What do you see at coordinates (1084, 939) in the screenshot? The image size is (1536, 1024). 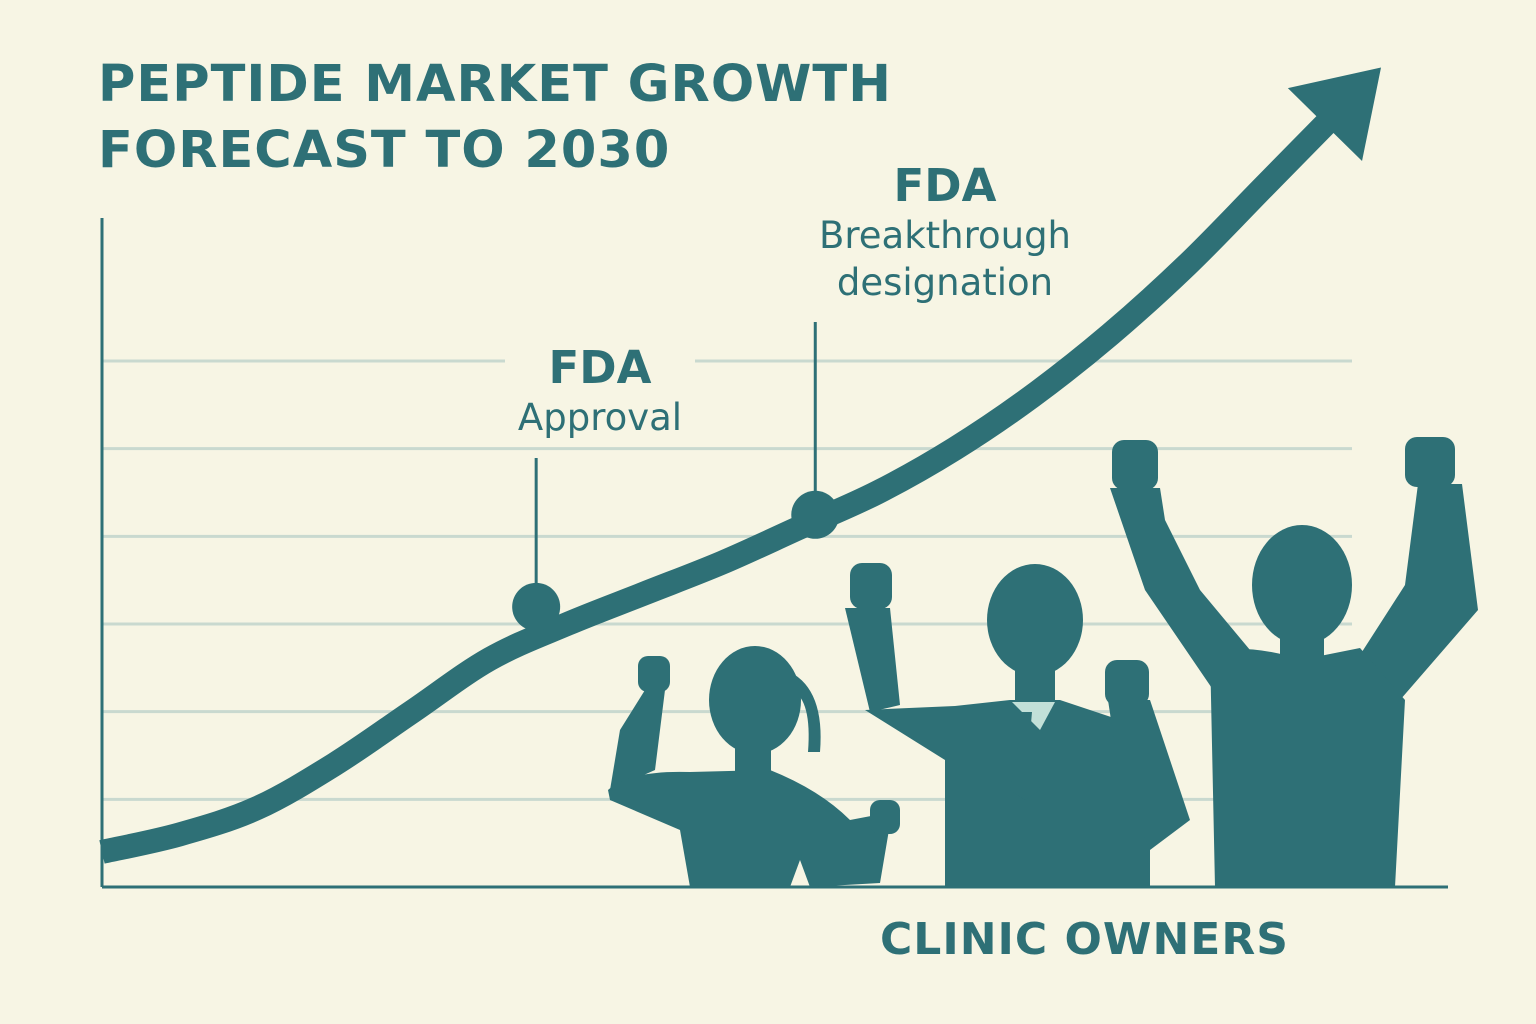 I see `clinic-owners-label: CLINIC OWNERS` at bounding box center [1084, 939].